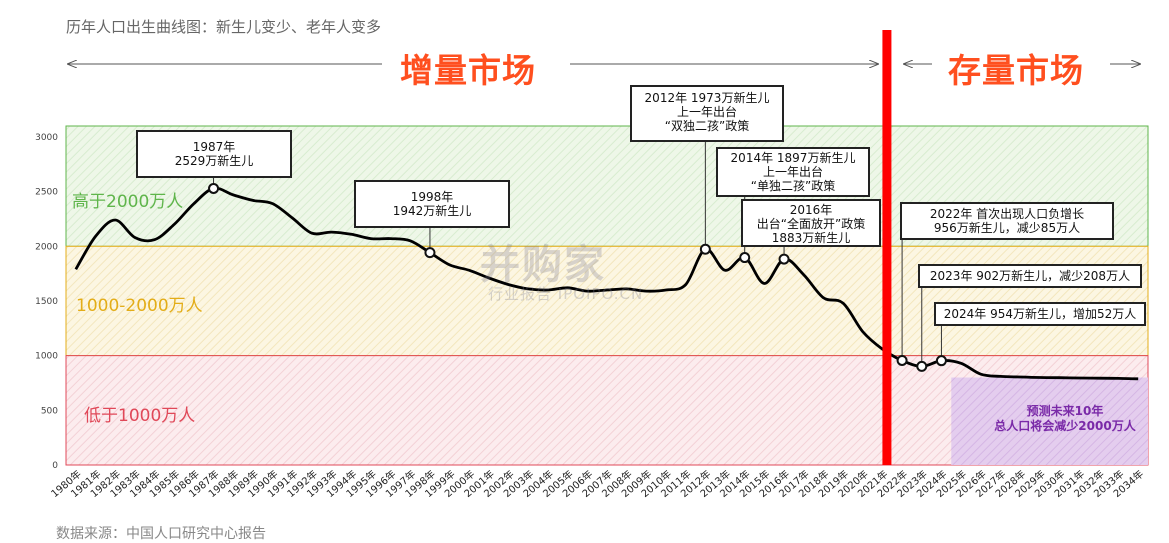 The image size is (1169, 543). I want to click on callout-2016: 2016年 出台“全面放开”政策 1883万新生儿, so click(811, 223).